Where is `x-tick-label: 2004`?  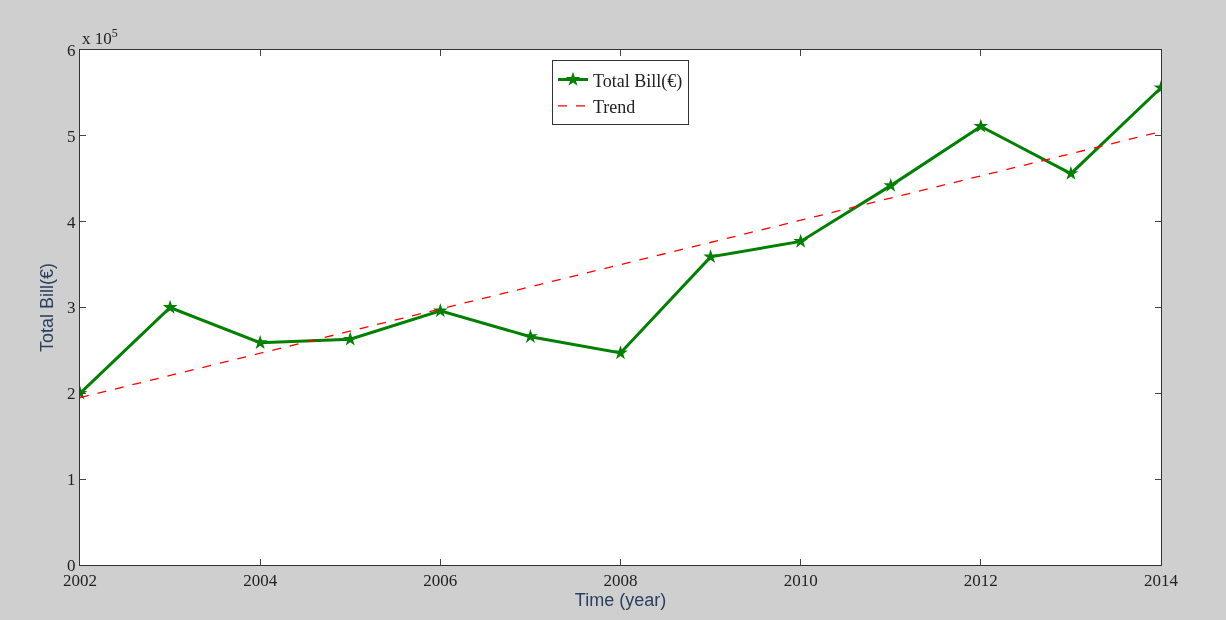
x-tick-label: 2004 is located at coordinates (260, 581).